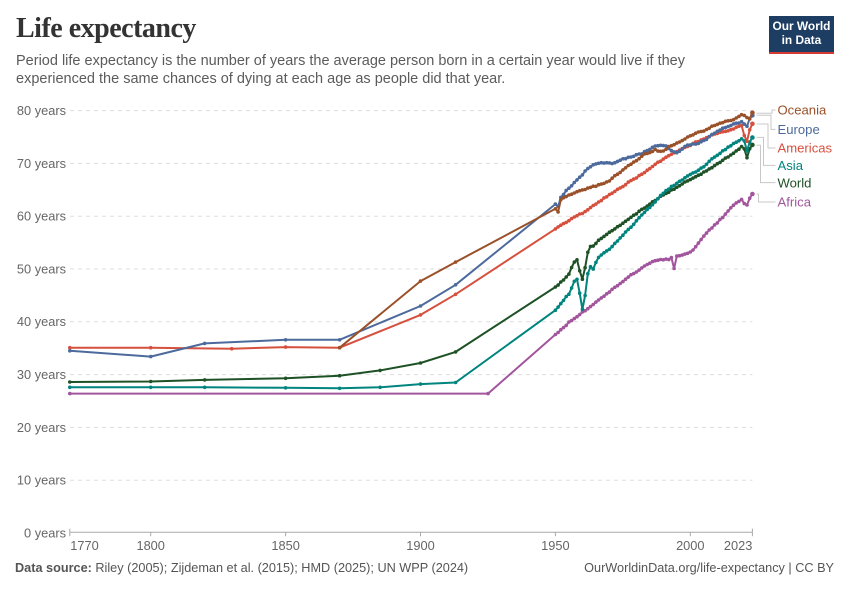 Image resolution: width=850 pixels, height=600 pixels. Describe the element at coordinates (150, 545) in the screenshot. I see `svg-text: 1800` at that location.